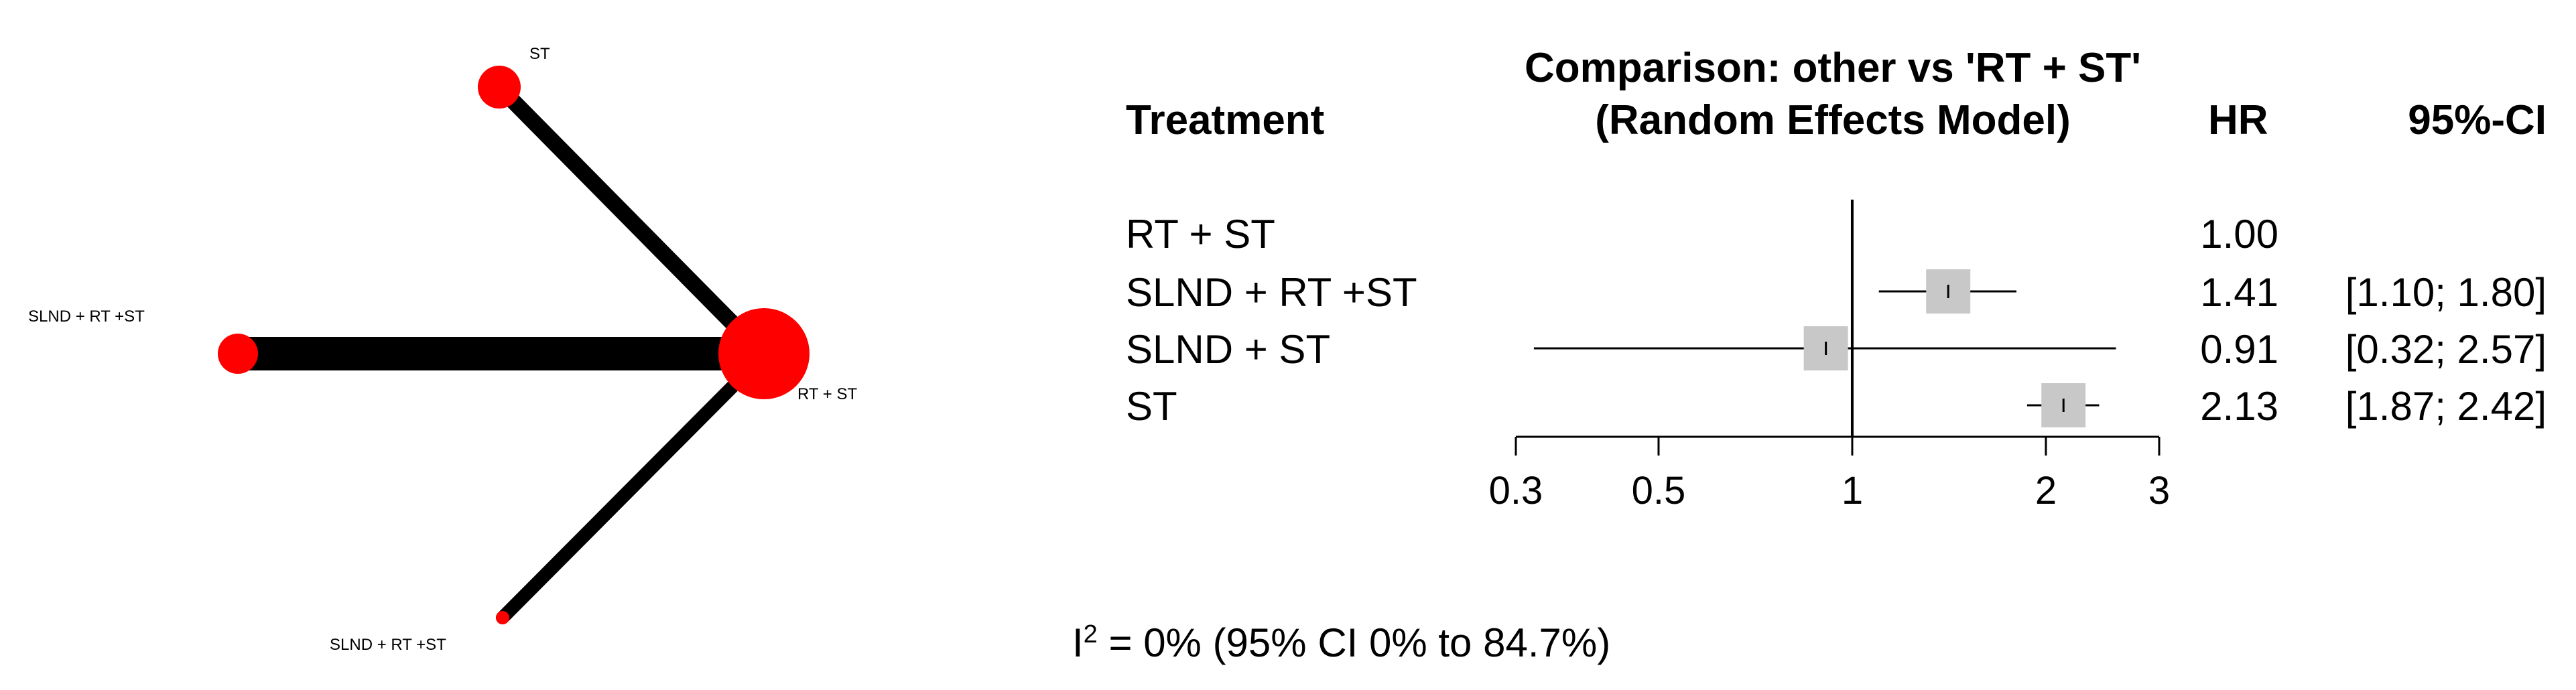 This screenshot has width=2576, height=690. I want to click on column-header-hr: HR, so click(2238, 120).